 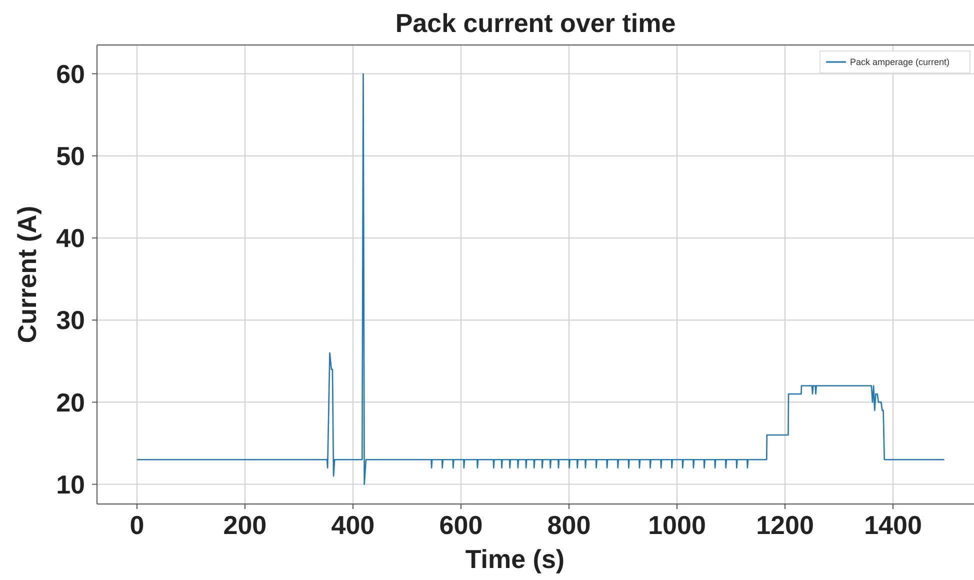 What do you see at coordinates (245, 525) in the screenshot?
I see `x-tick-label: 200` at bounding box center [245, 525].